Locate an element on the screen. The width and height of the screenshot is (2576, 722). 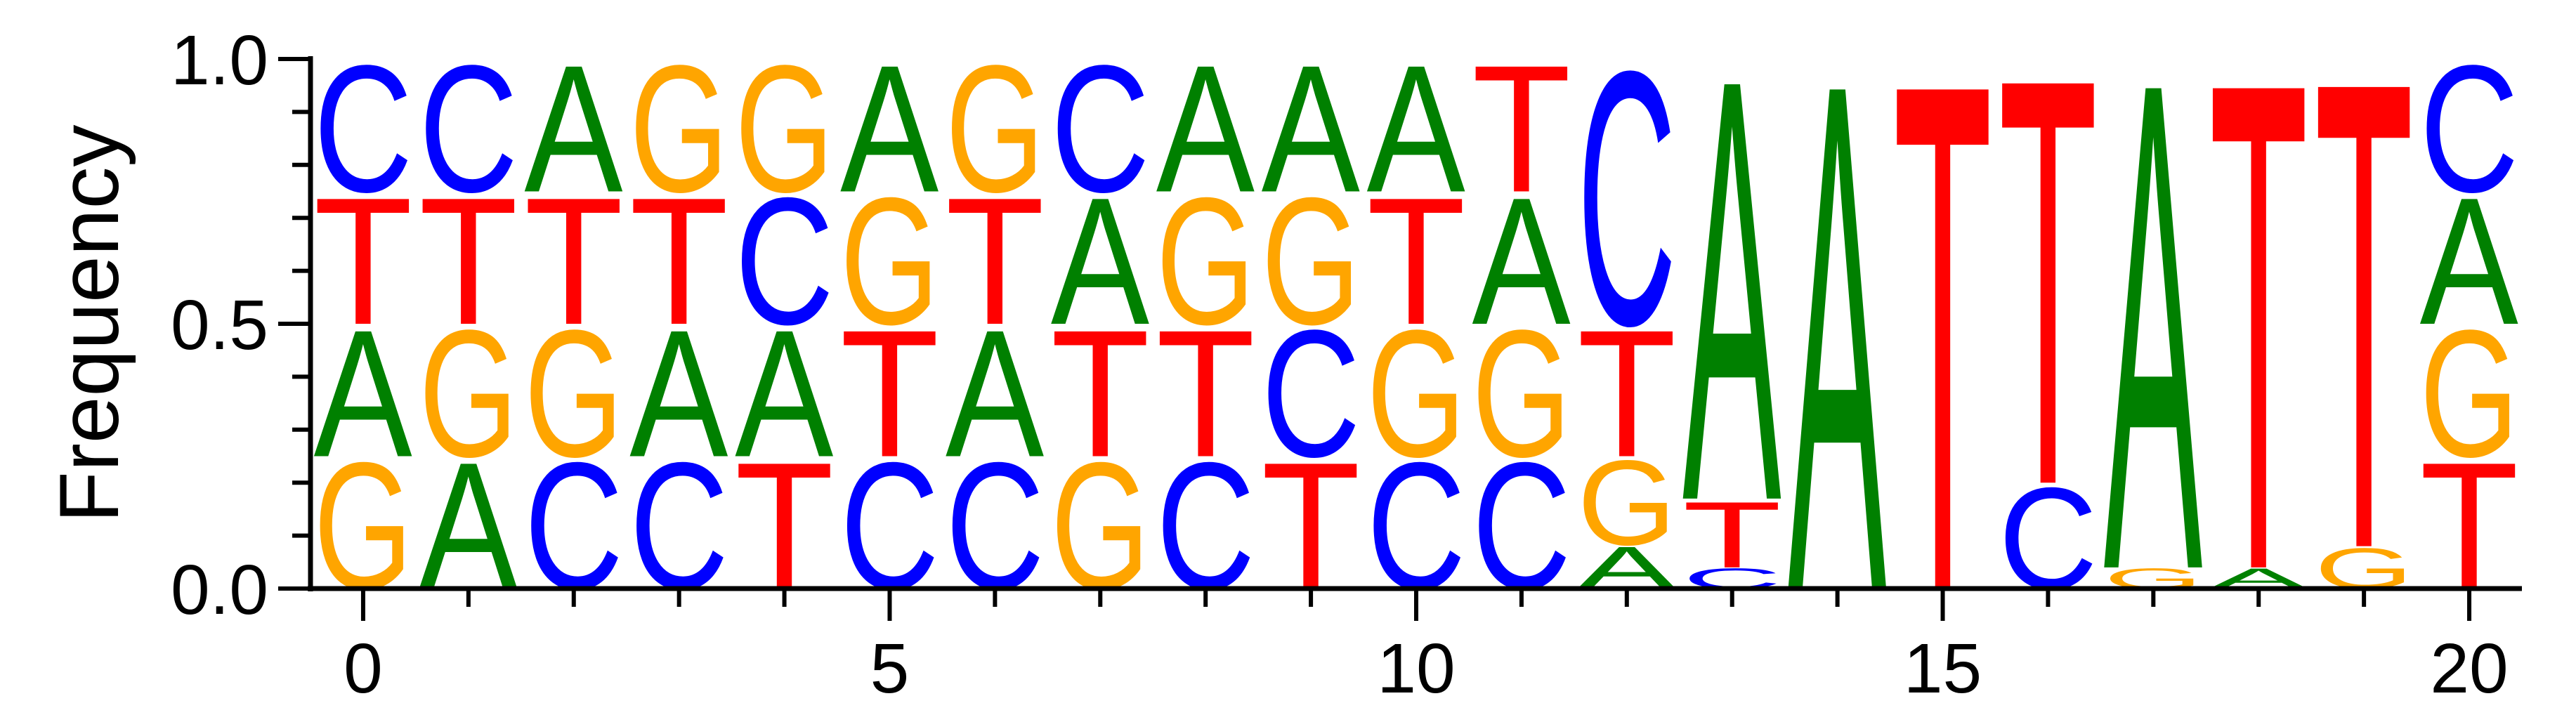
logo-letter-c-pos-4: C is located at coordinates (785, 262).